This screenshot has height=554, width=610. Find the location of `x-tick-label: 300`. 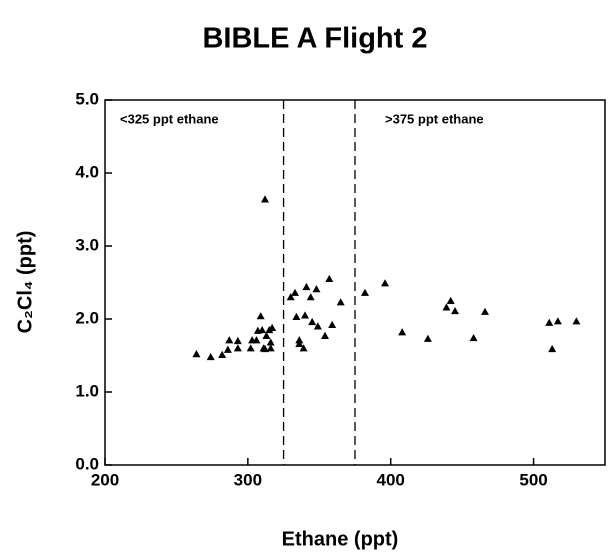

x-tick-label: 300 is located at coordinates (248, 479).